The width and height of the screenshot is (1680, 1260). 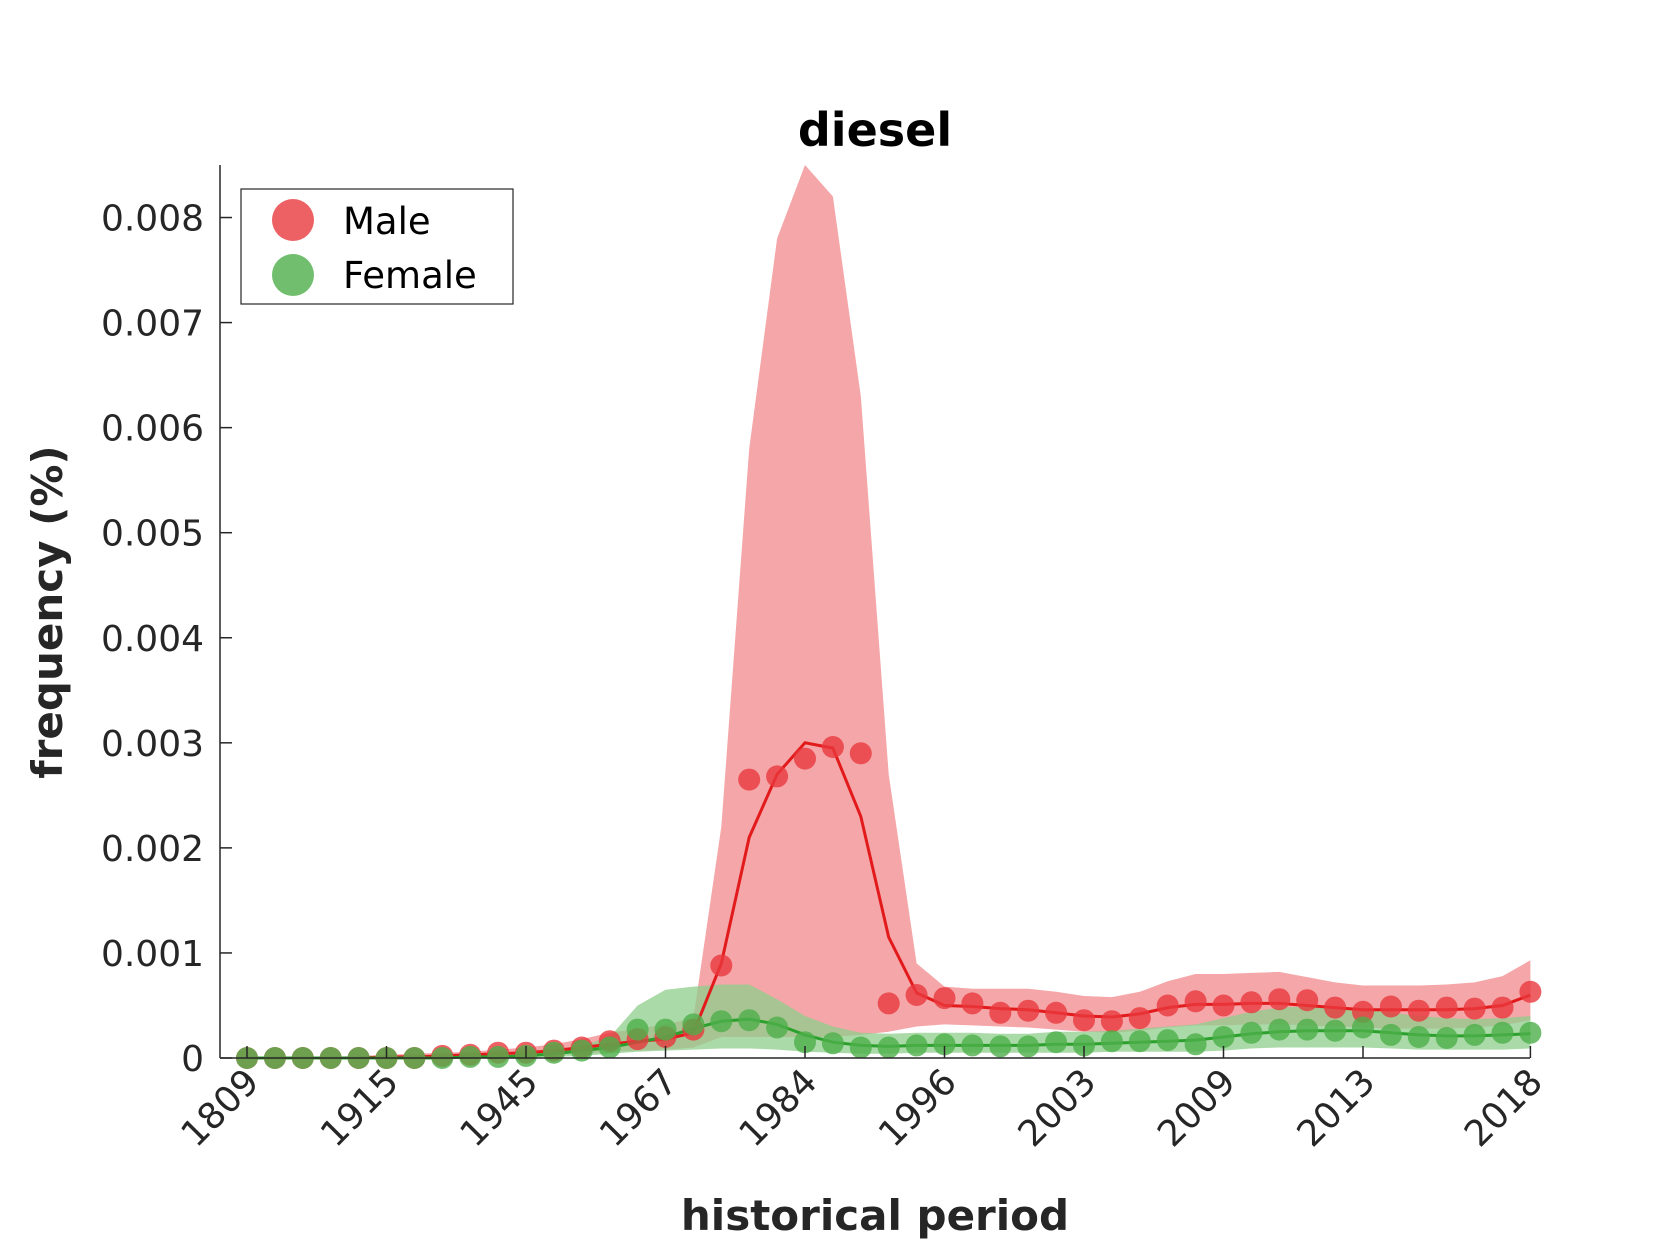 What do you see at coordinates (377, 246) in the screenshot?
I see `legend: Male Female` at bounding box center [377, 246].